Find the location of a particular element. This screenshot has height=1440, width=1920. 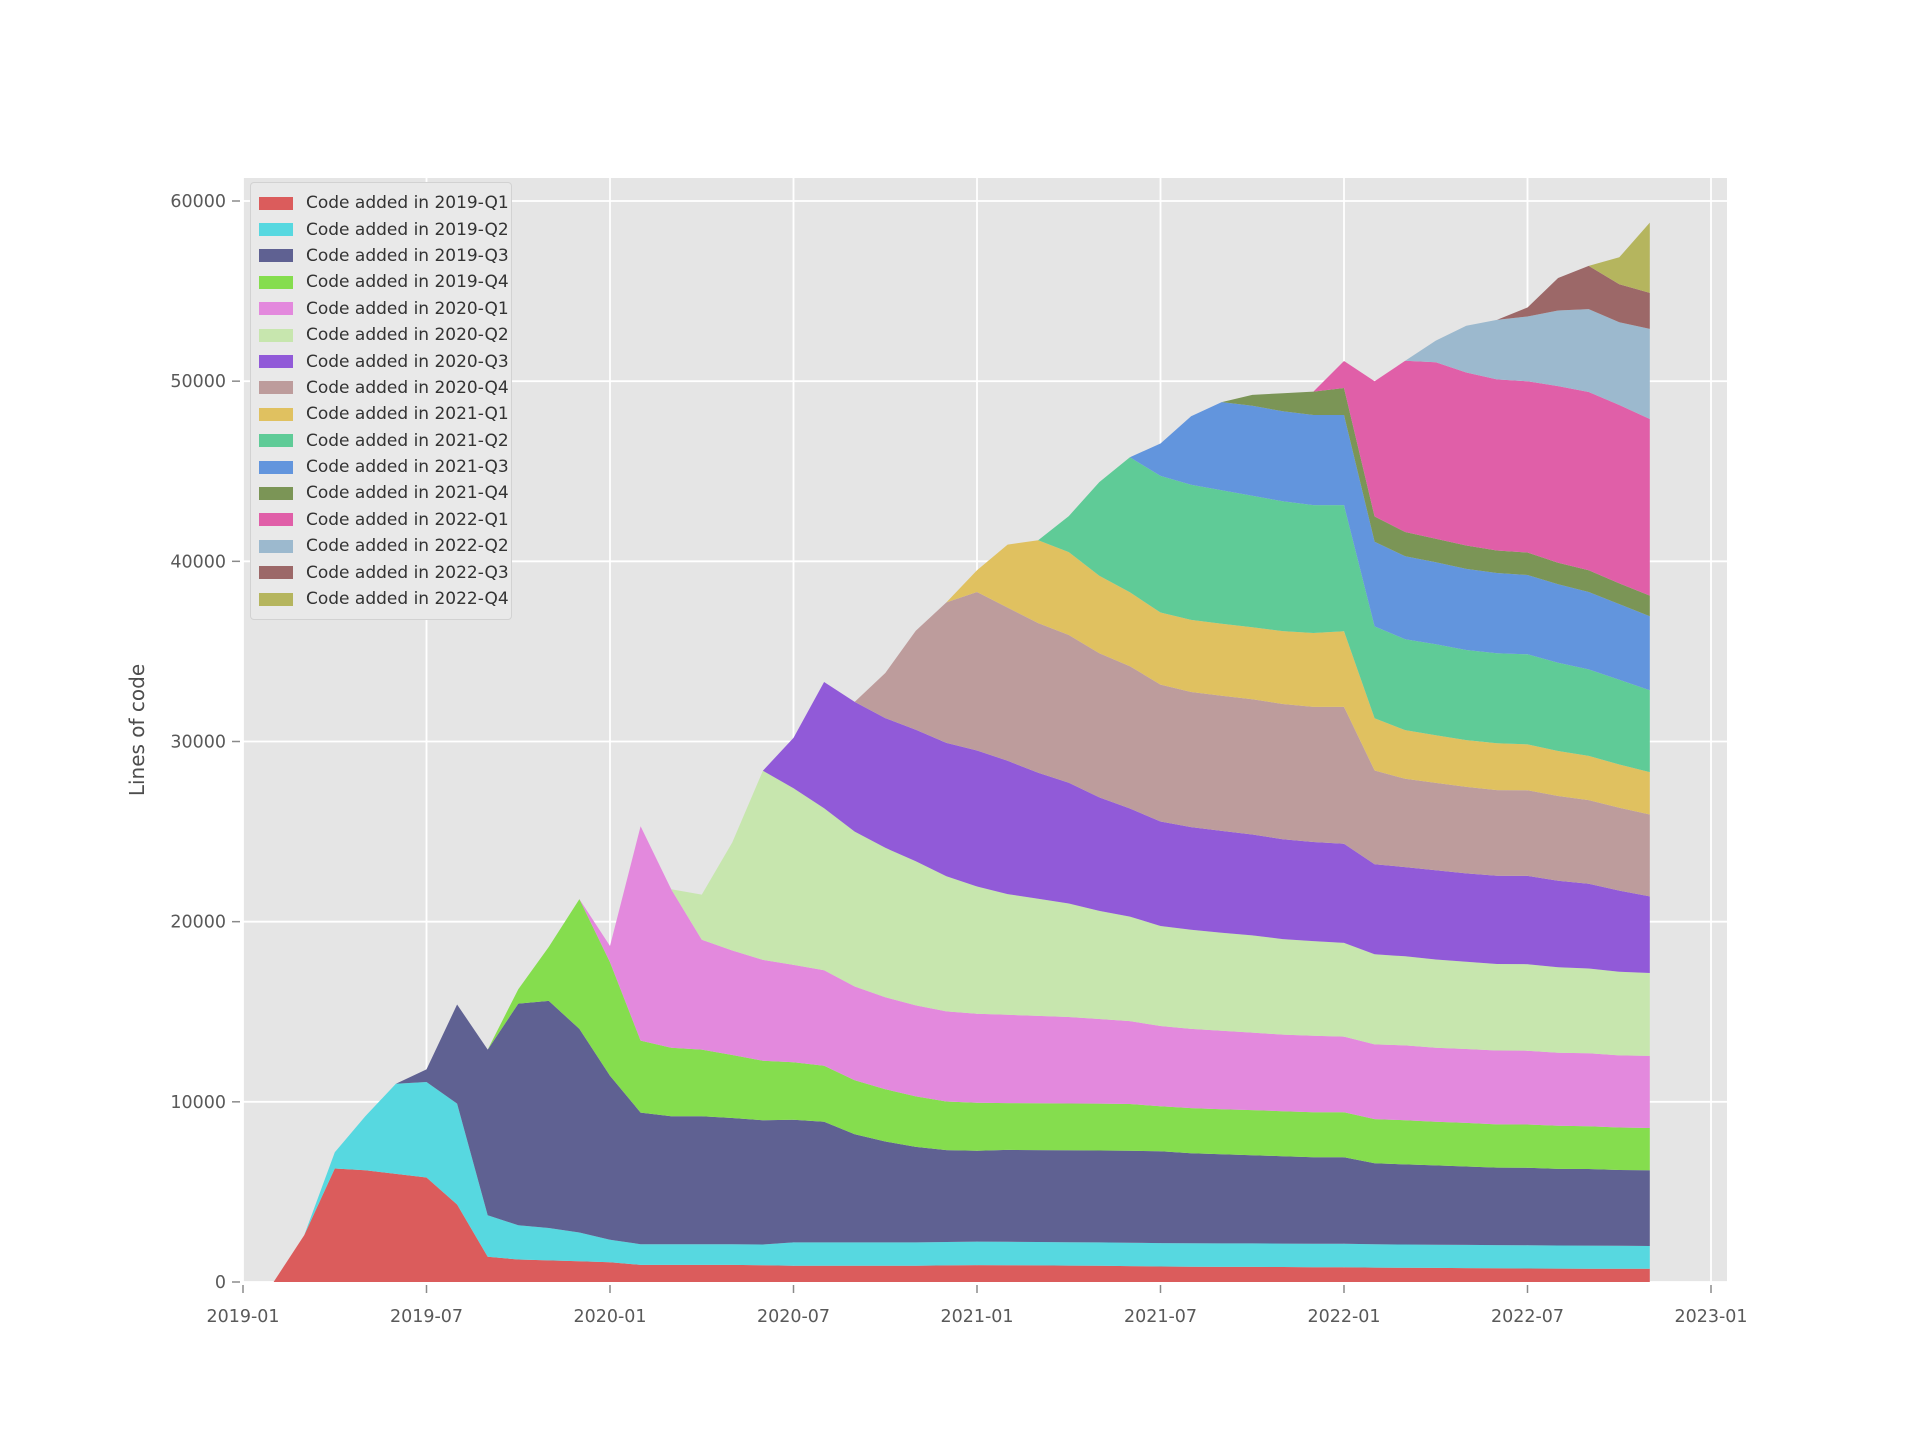

x-tick-label: 2021-07 is located at coordinates (1160, 1317).